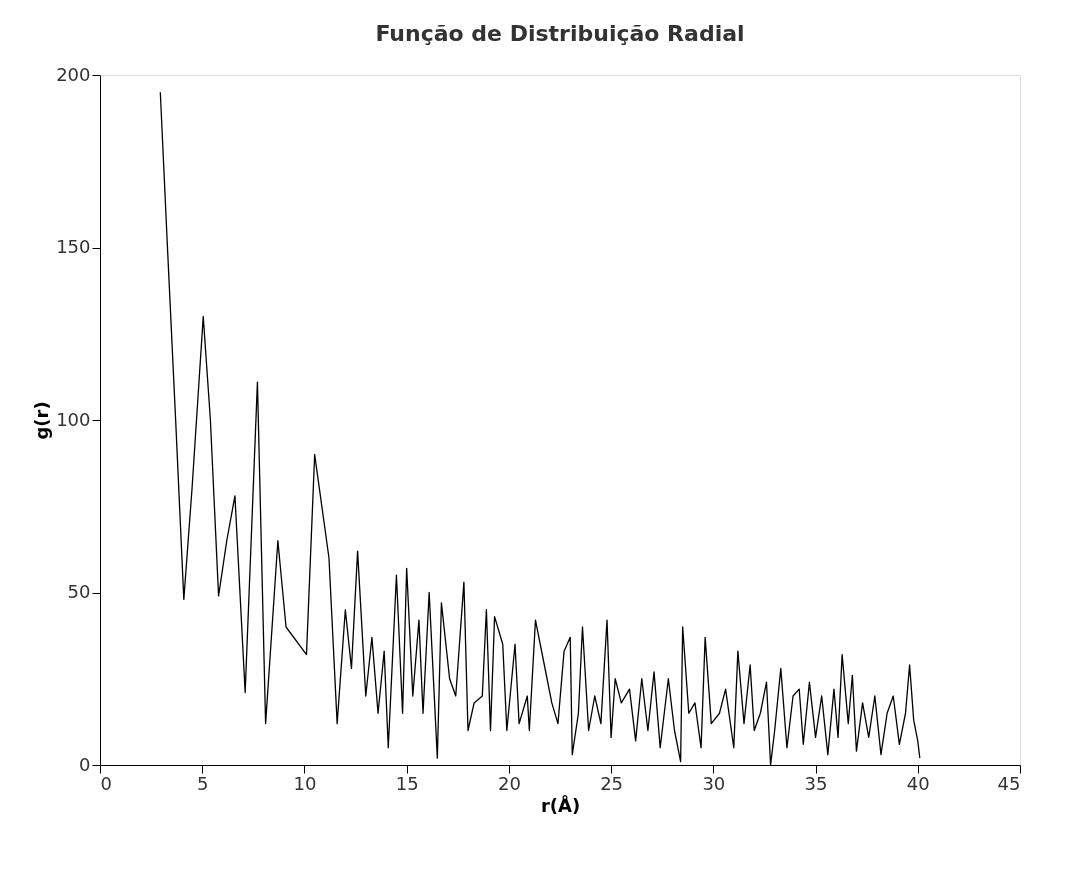  I want to click on y-tick-label: 200, so click(73, 74).